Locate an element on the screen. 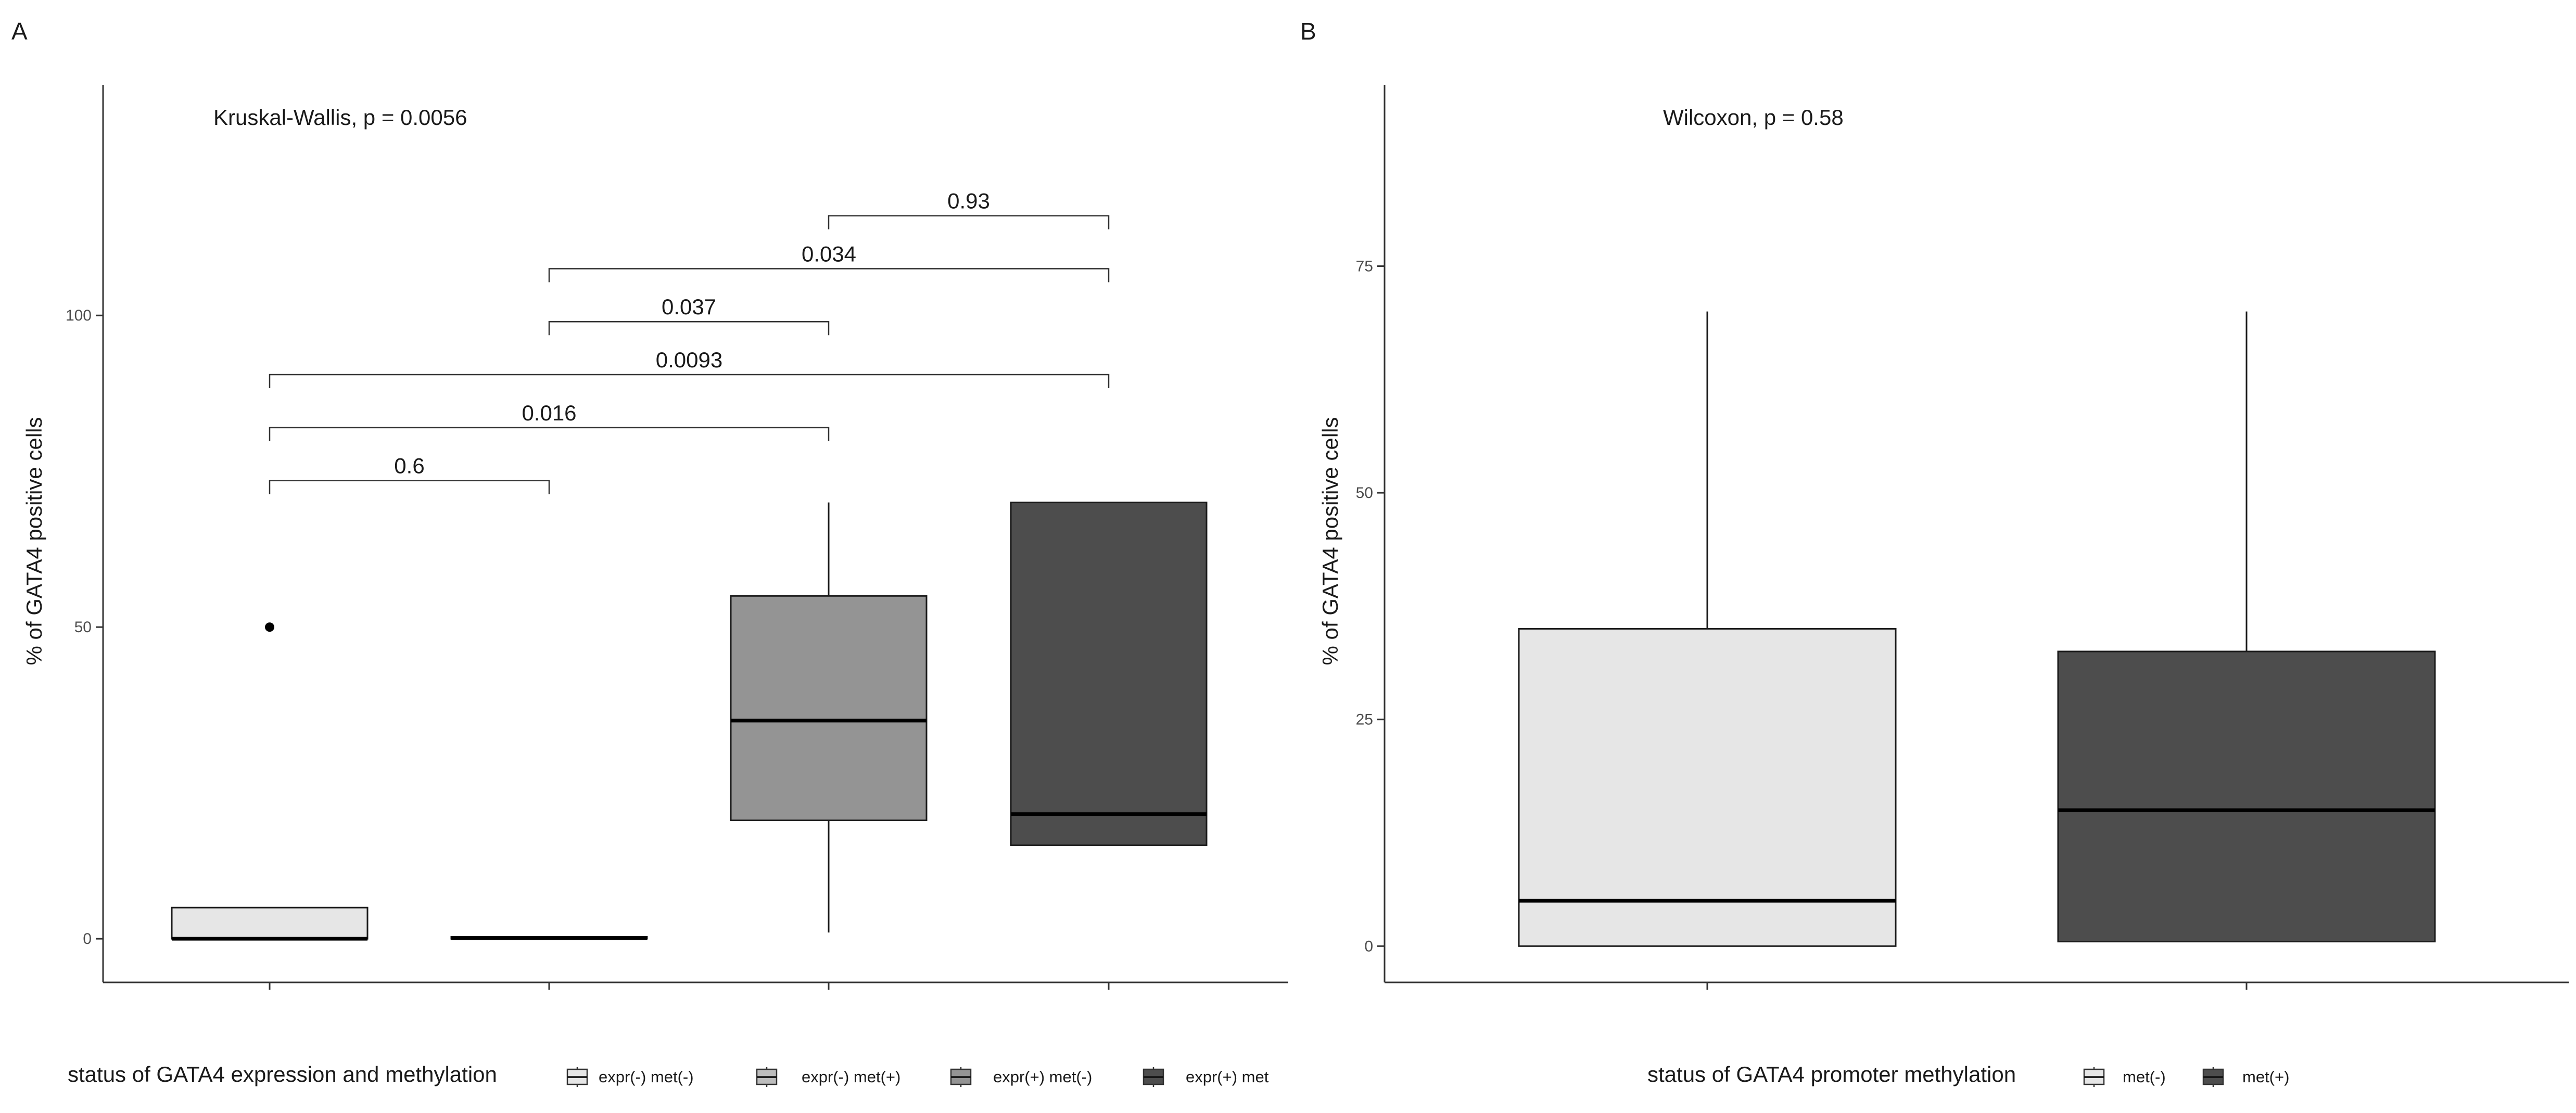 This screenshot has width=2576, height=1113. comparison-p-value-label: 0.037 is located at coordinates (689, 307).